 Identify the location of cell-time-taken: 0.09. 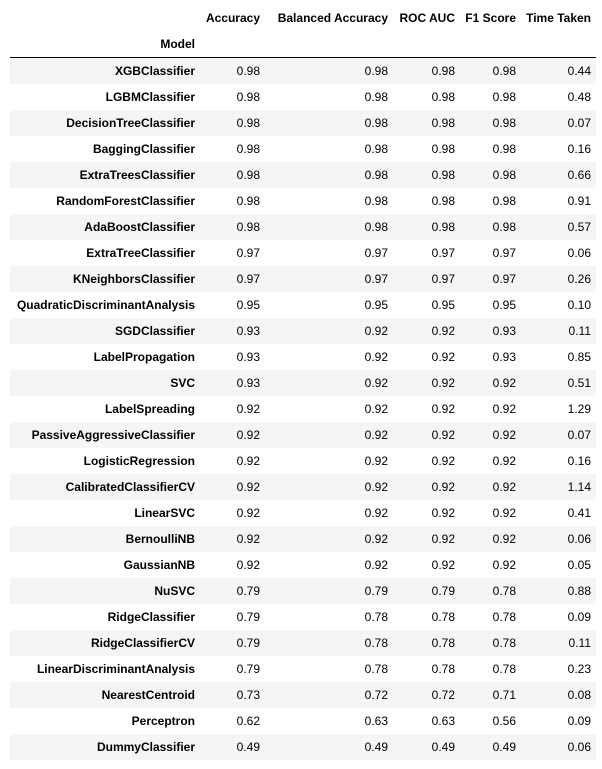
(579, 721).